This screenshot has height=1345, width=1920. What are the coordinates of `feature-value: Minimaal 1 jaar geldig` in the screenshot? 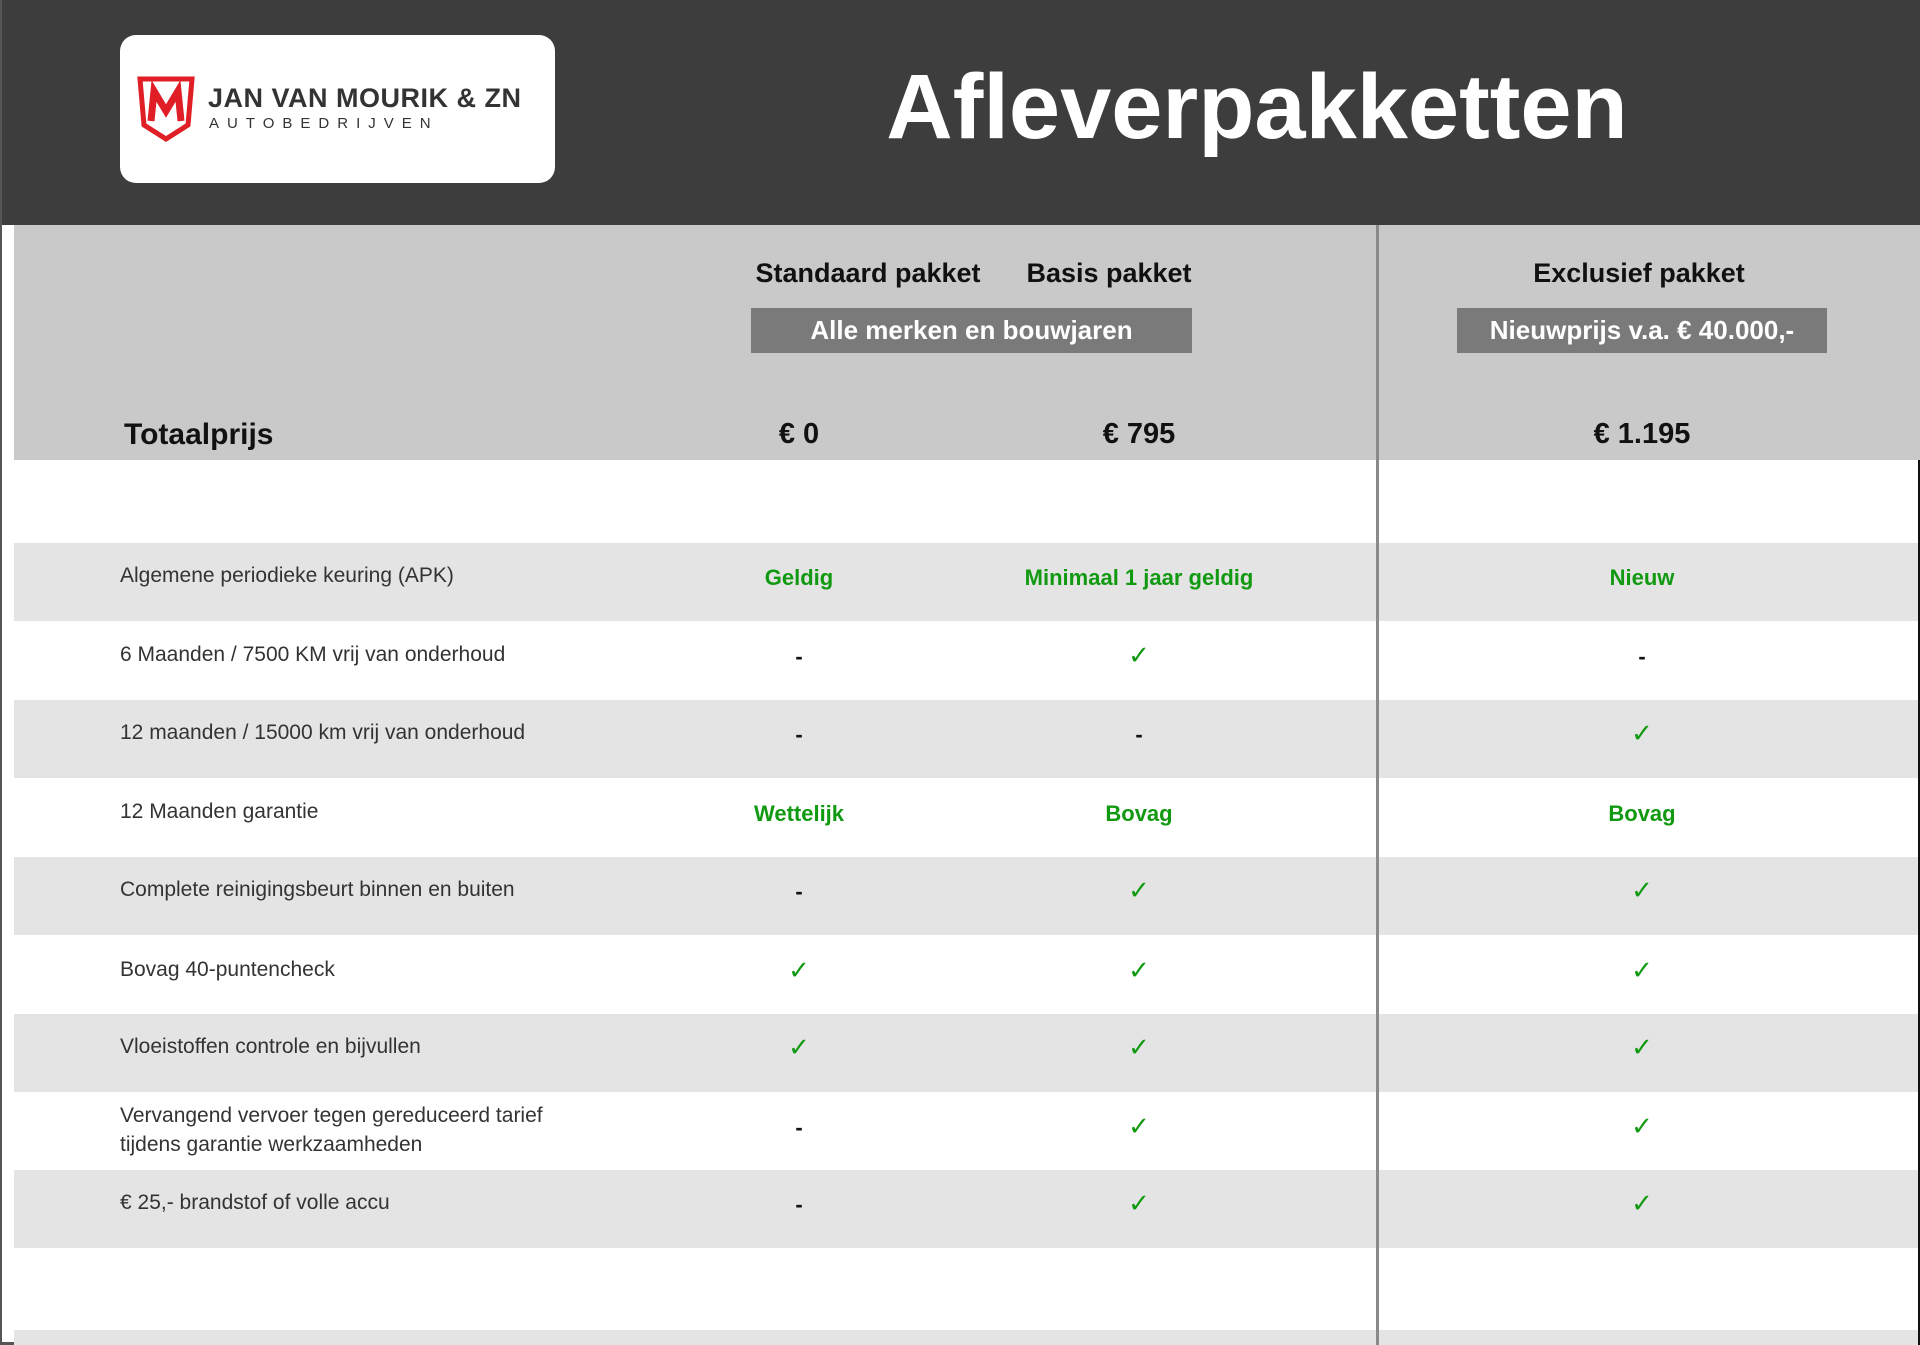 It's located at (1139, 577).